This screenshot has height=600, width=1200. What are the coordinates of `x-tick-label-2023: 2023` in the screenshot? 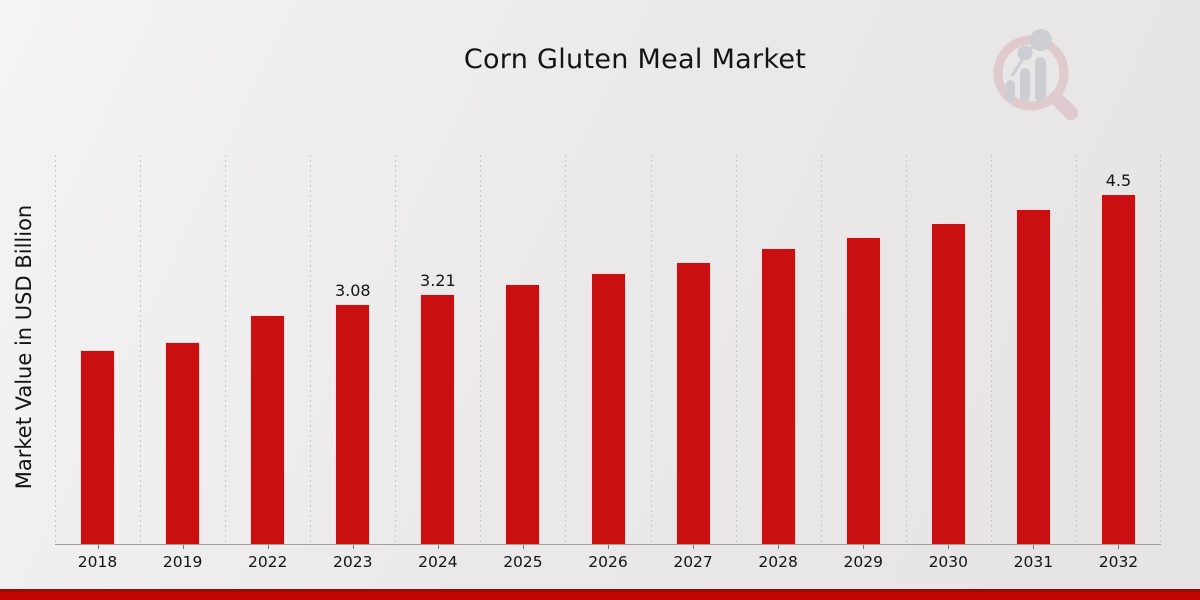 It's located at (353, 562).